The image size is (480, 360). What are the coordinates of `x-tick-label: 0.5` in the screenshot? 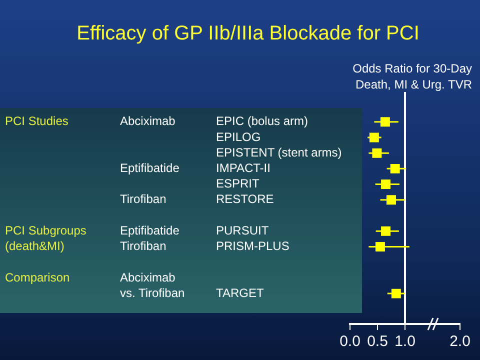 It's located at (377, 341).